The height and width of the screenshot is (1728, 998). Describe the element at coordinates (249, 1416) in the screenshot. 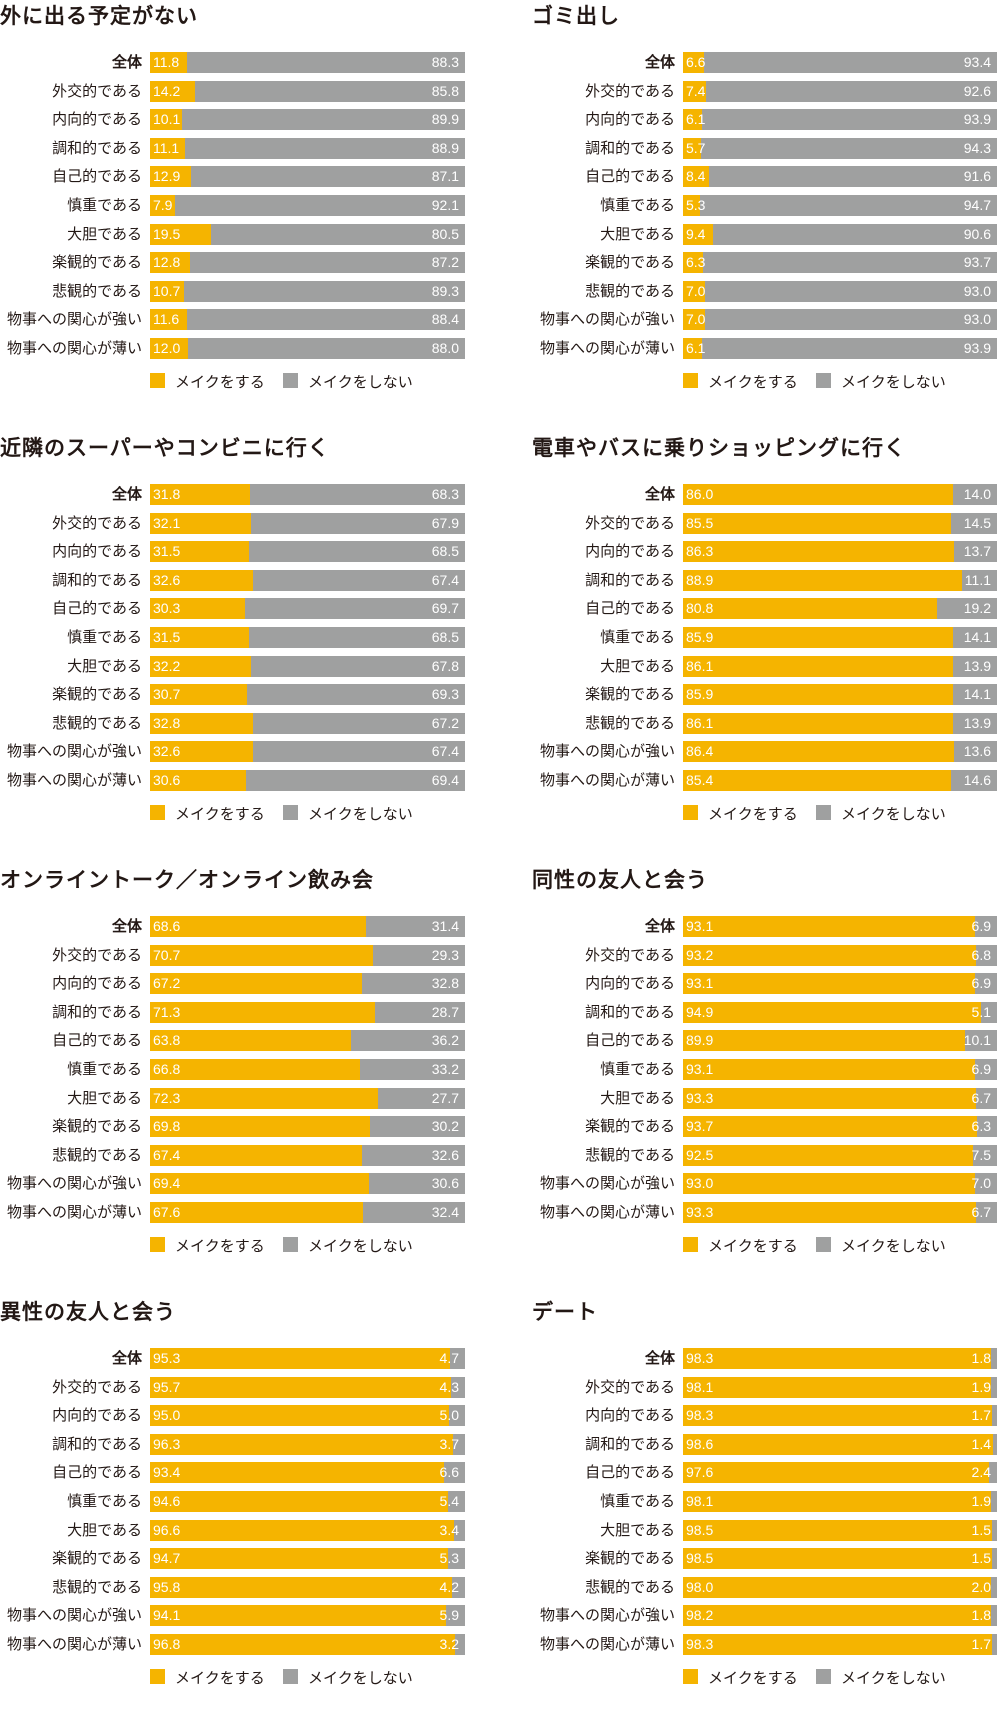

I see `bar-row: 内向的である 95.0 5.0` at that location.